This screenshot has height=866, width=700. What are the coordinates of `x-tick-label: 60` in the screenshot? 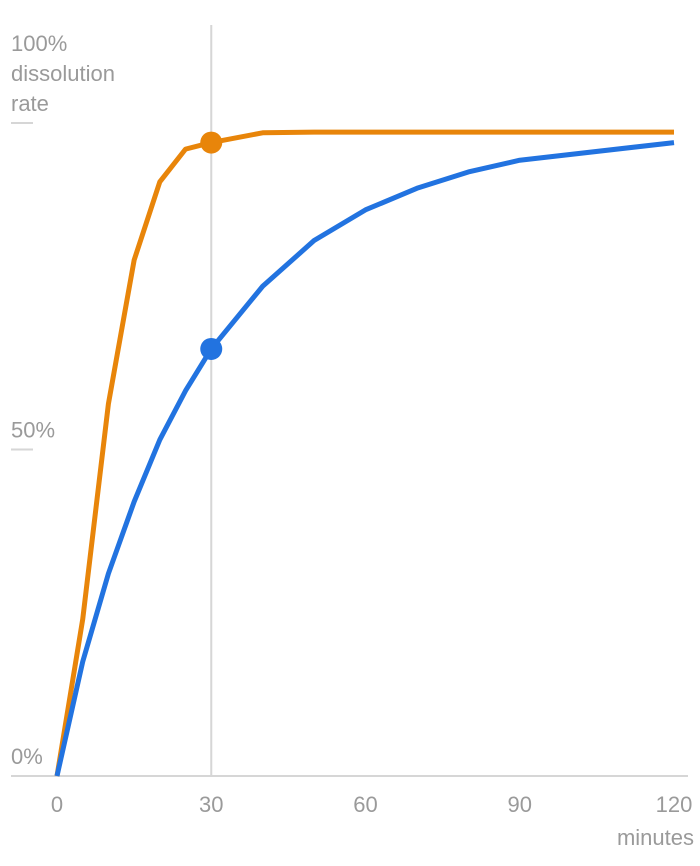 It's located at (365, 804).